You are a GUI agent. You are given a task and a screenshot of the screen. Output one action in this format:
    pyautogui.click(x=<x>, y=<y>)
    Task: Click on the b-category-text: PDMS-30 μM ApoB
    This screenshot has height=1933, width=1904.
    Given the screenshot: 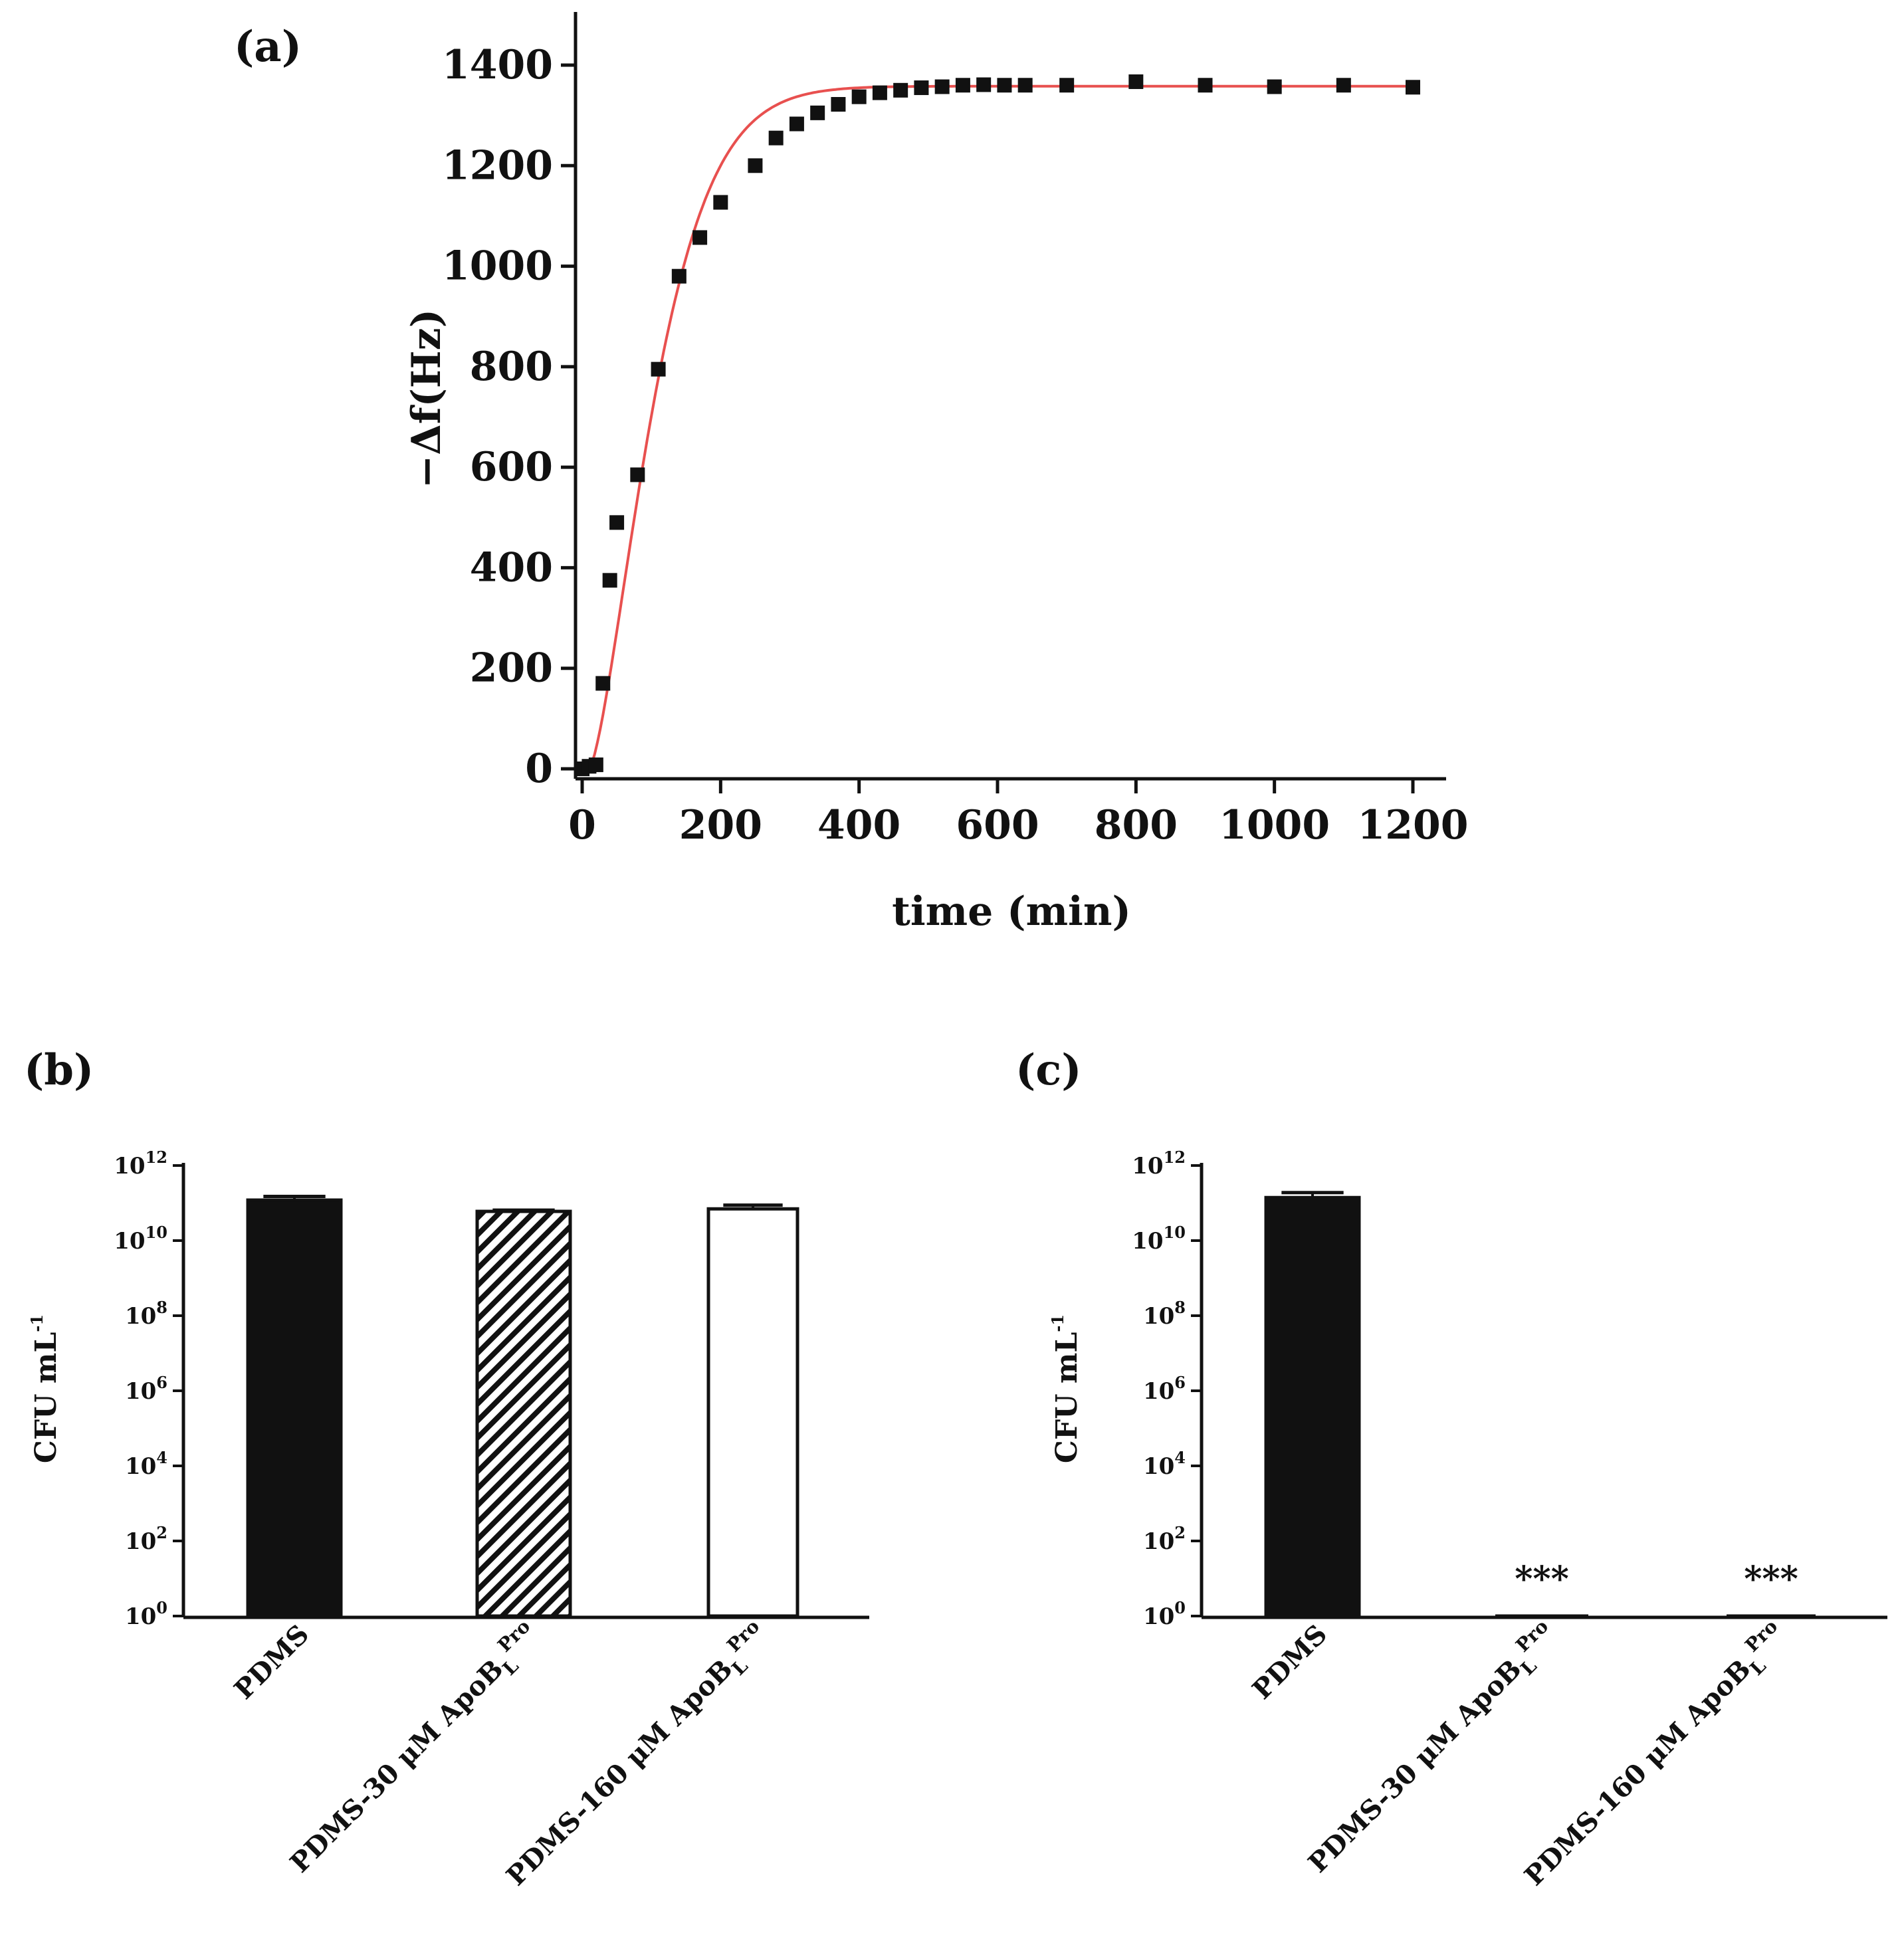 What is the action you would take?
    pyautogui.click(x=397, y=1766)
    